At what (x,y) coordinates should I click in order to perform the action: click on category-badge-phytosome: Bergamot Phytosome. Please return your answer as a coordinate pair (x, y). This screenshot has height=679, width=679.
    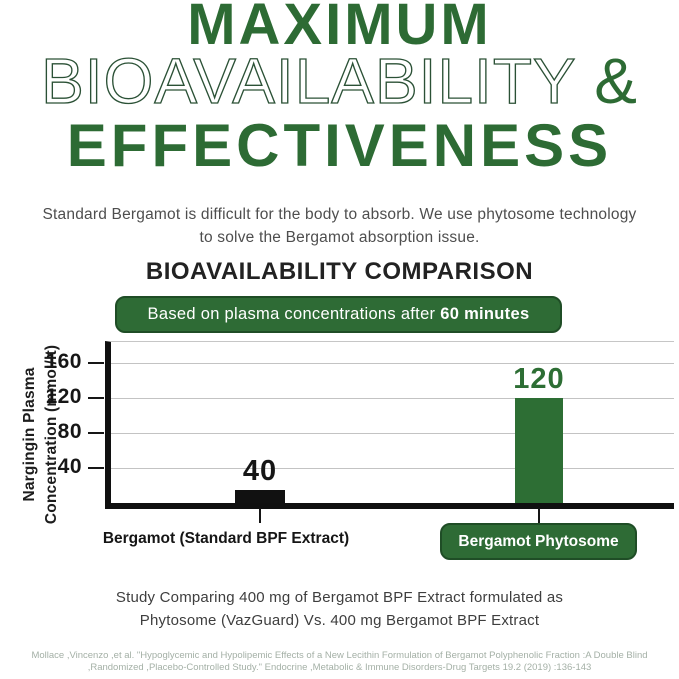
    Looking at the image, I should click on (538, 541).